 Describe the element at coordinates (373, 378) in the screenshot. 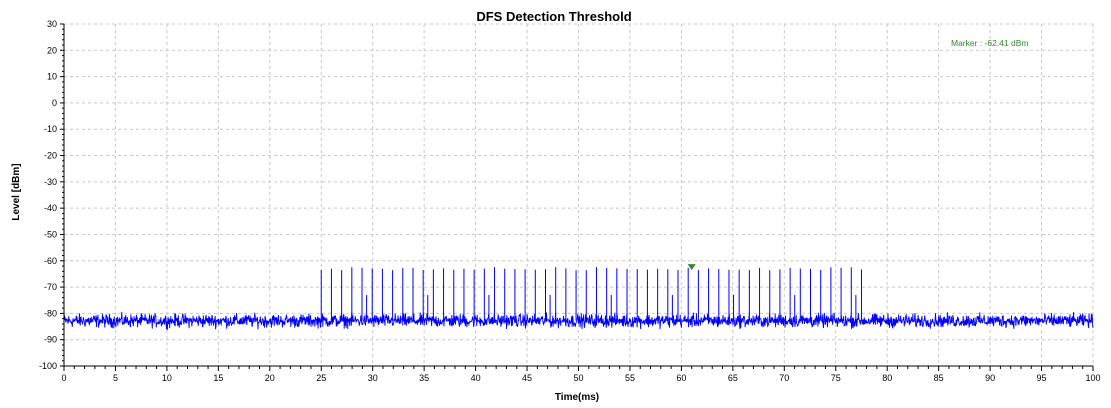

I see `x-tick-label: 30` at that location.